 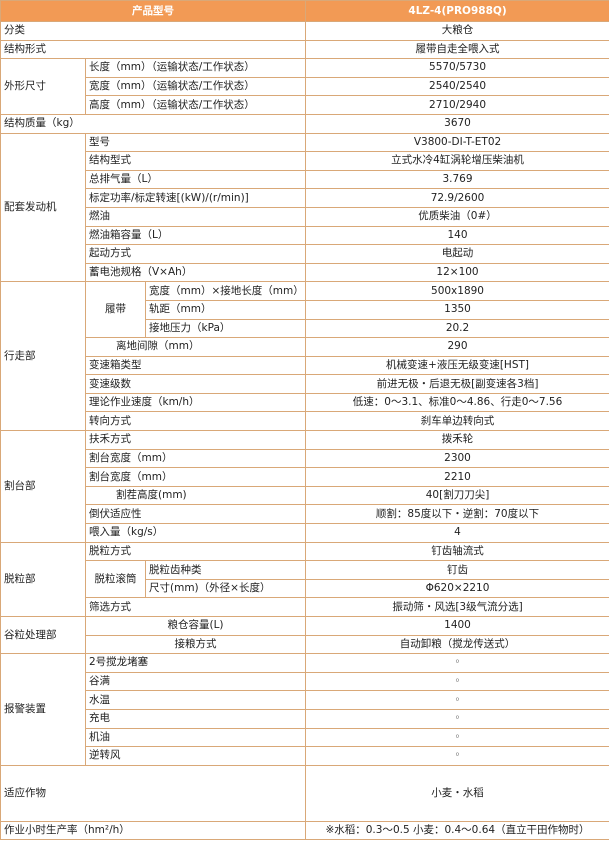 I want to click on table-cell: 4, so click(x=457, y=533).